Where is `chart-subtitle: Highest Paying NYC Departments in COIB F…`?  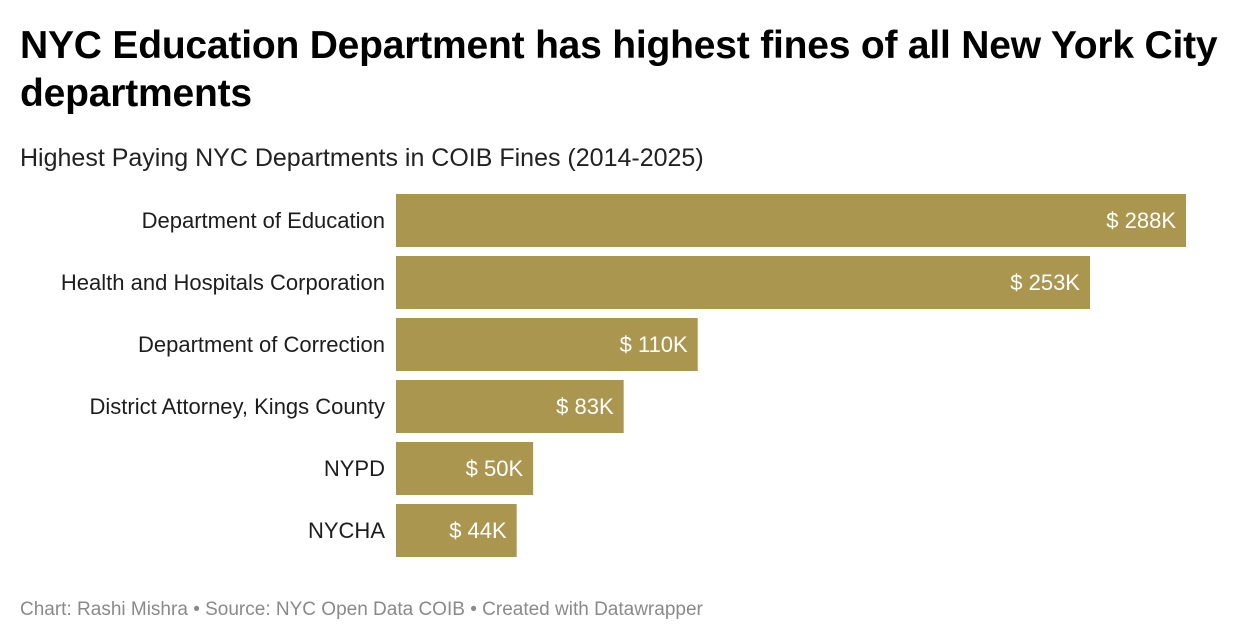
chart-subtitle: Highest Paying NYC Departments in COIB F… is located at coordinates (362, 158).